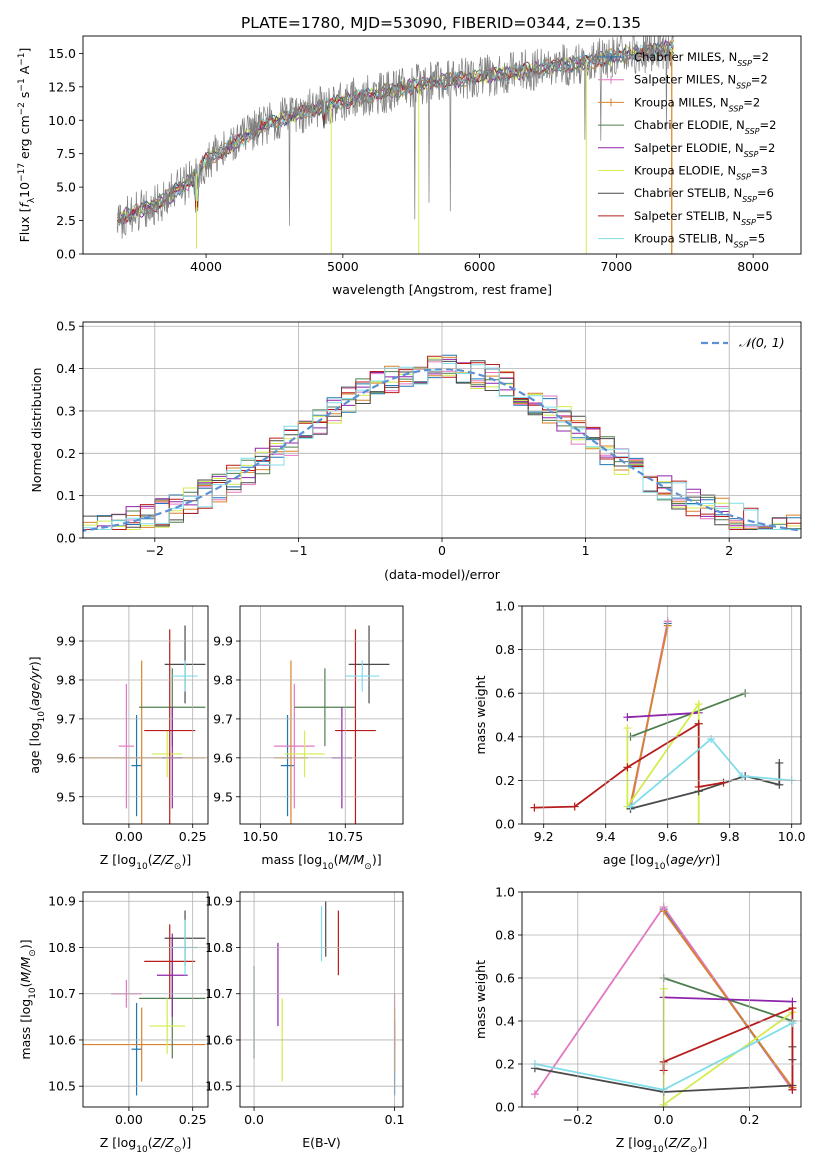  I want to click on x-tick-label: −2, so click(155, 550).